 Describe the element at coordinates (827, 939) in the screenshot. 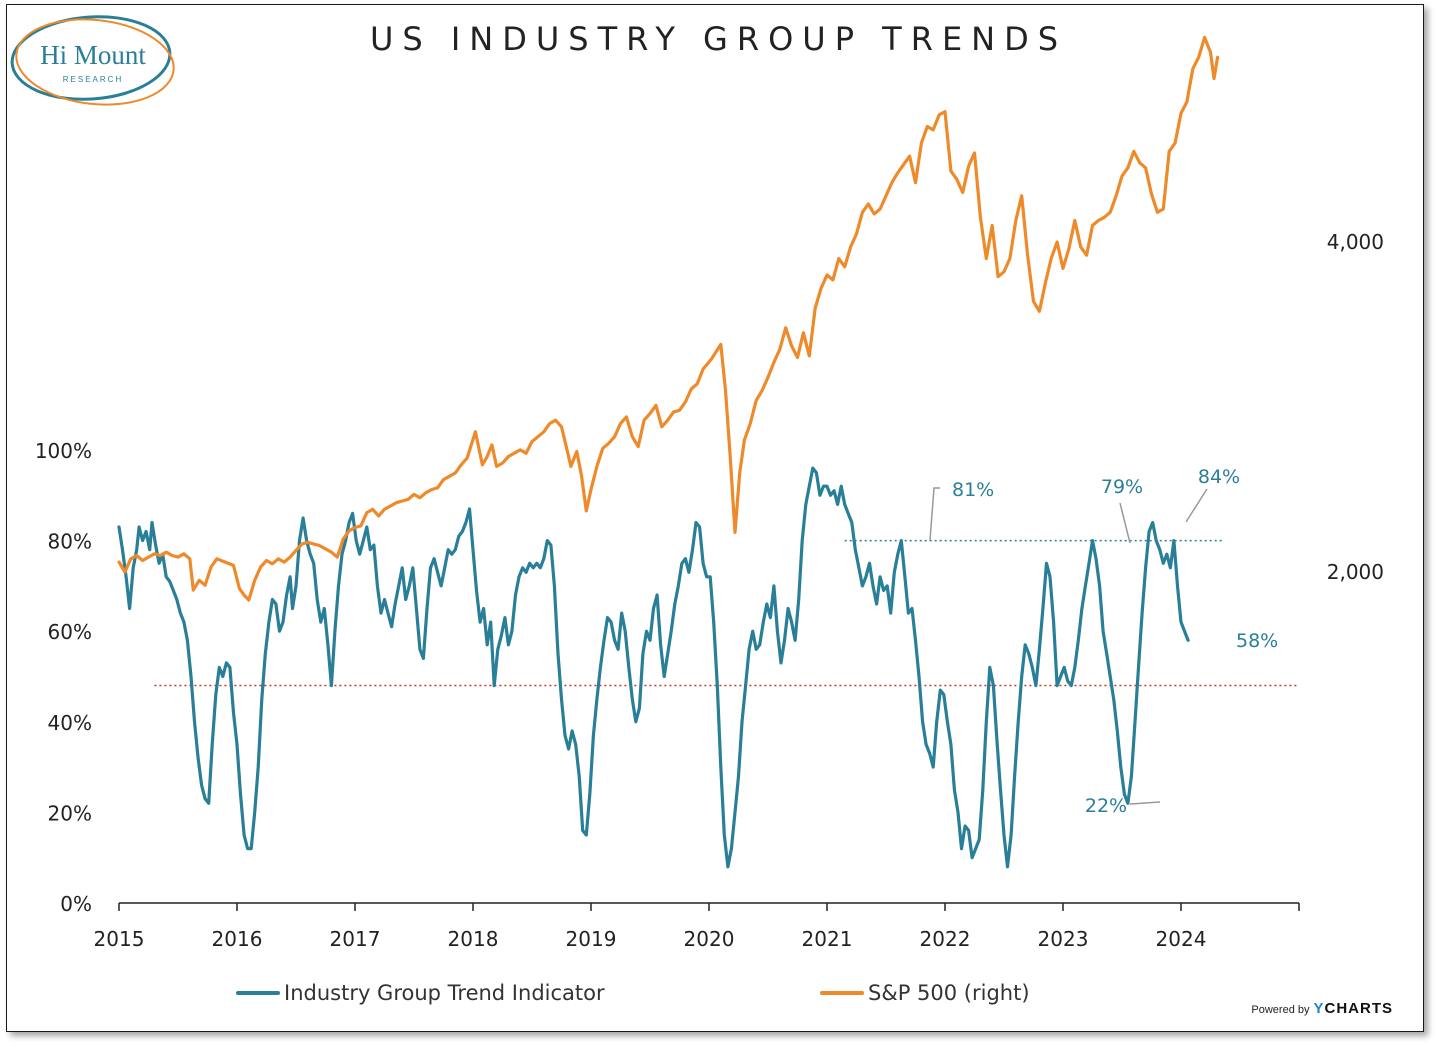

I see `x-tick-label: 2021` at that location.